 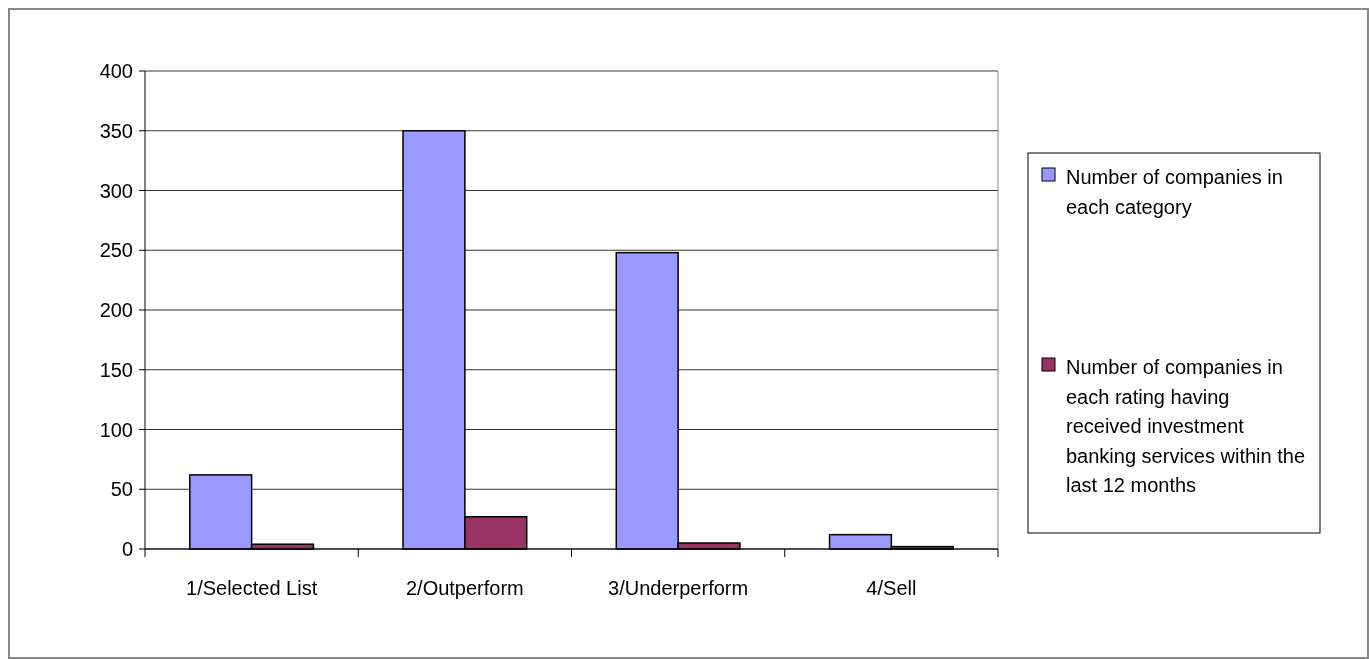 What do you see at coordinates (116, 310) in the screenshot?
I see `y-tick-label: 200` at bounding box center [116, 310].